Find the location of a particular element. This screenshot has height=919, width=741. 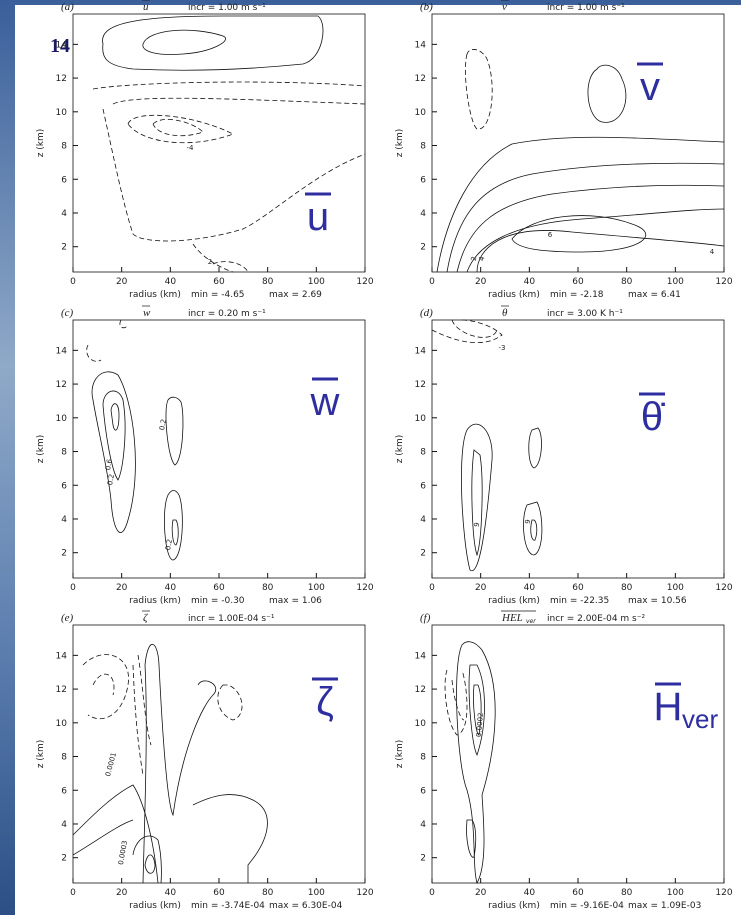

max-label: max = 1.06 is located at coordinates (295, 601).